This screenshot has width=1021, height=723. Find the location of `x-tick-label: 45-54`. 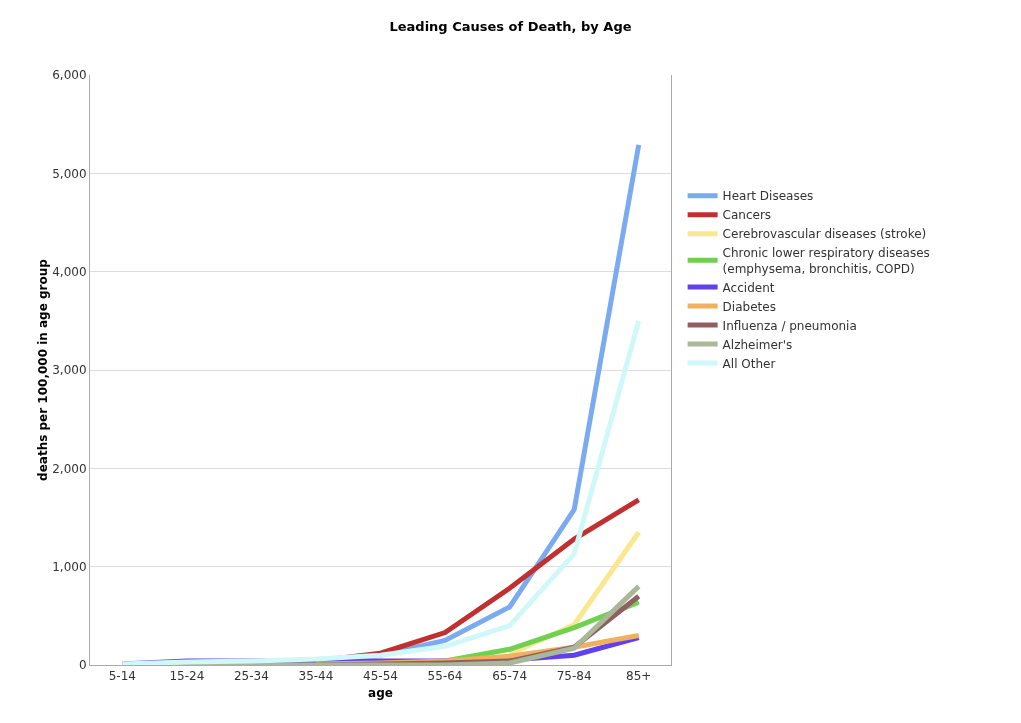

x-tick-label: 45-54 is located at coordinates (380, 676).